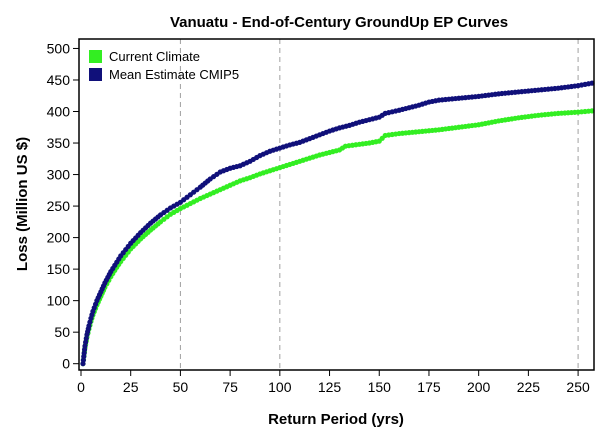  Describe the element at coordinates (174, 74) in the screenshot. I see `legend-label-1: Mean Estimate CMIP5` at that location.